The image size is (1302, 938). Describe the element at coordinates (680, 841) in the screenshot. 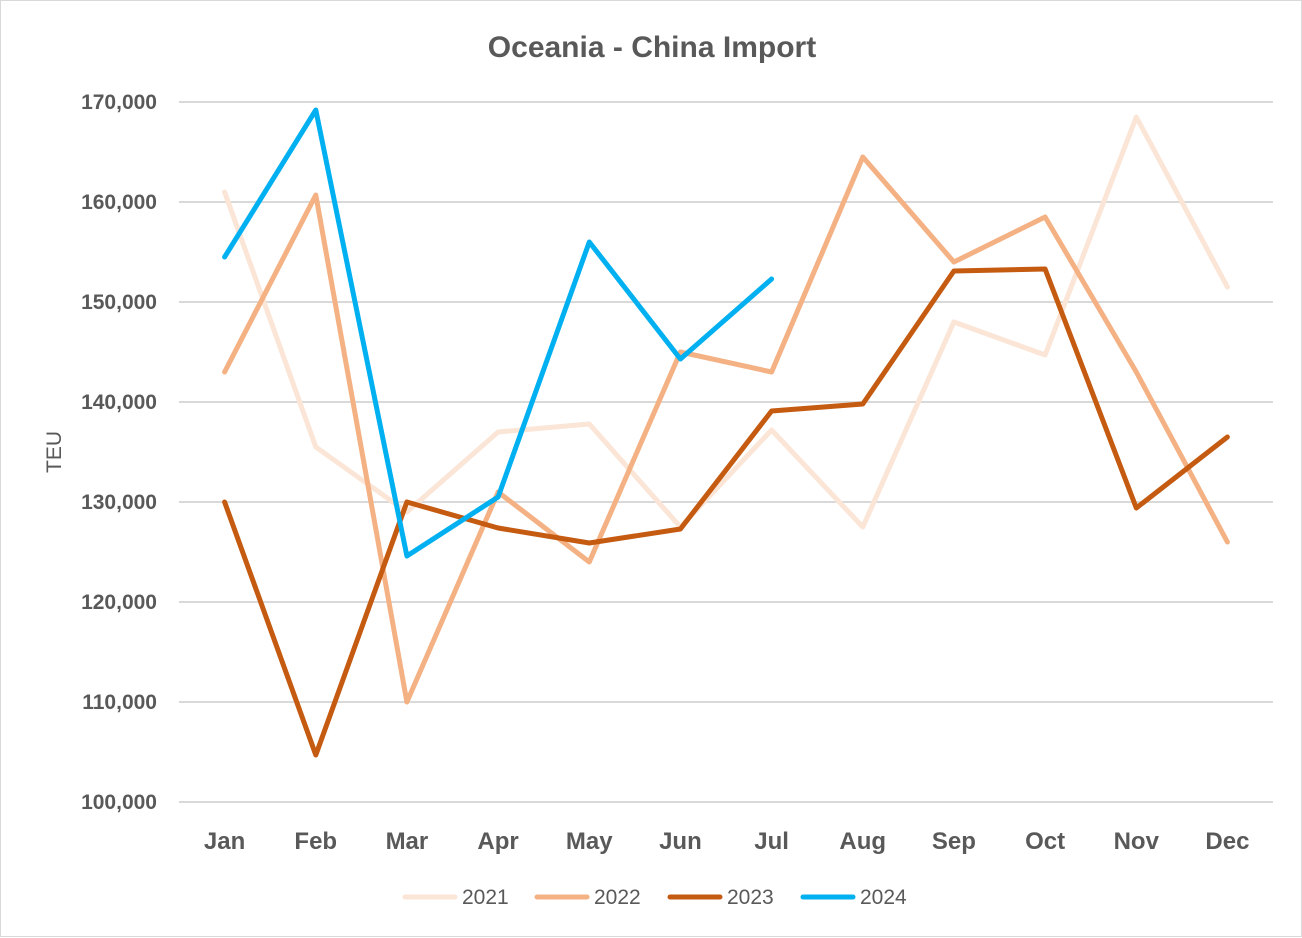

I see `x-tick-label: Jun` at that location.